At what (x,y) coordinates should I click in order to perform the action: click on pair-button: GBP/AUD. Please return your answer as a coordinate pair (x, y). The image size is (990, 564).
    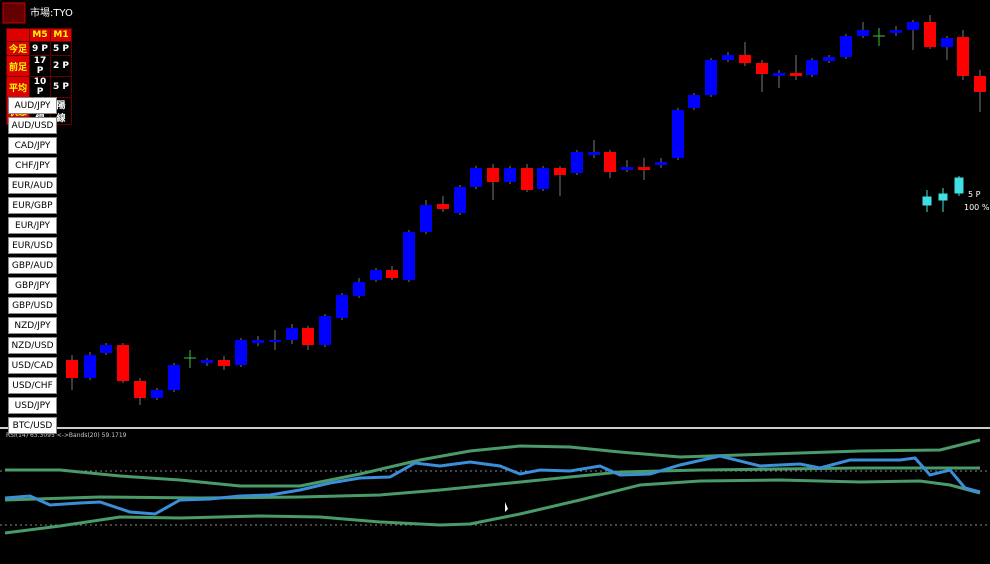
    Looking at the image, I should click on (32, 265).